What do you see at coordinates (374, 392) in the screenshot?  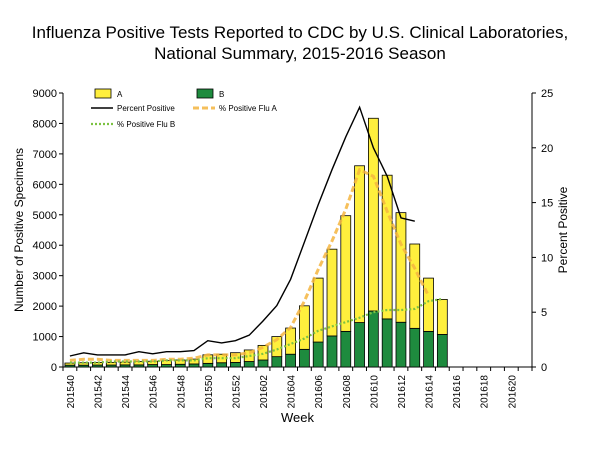 I see `x-tick-label: 201610` at bounding box center [374, 392].